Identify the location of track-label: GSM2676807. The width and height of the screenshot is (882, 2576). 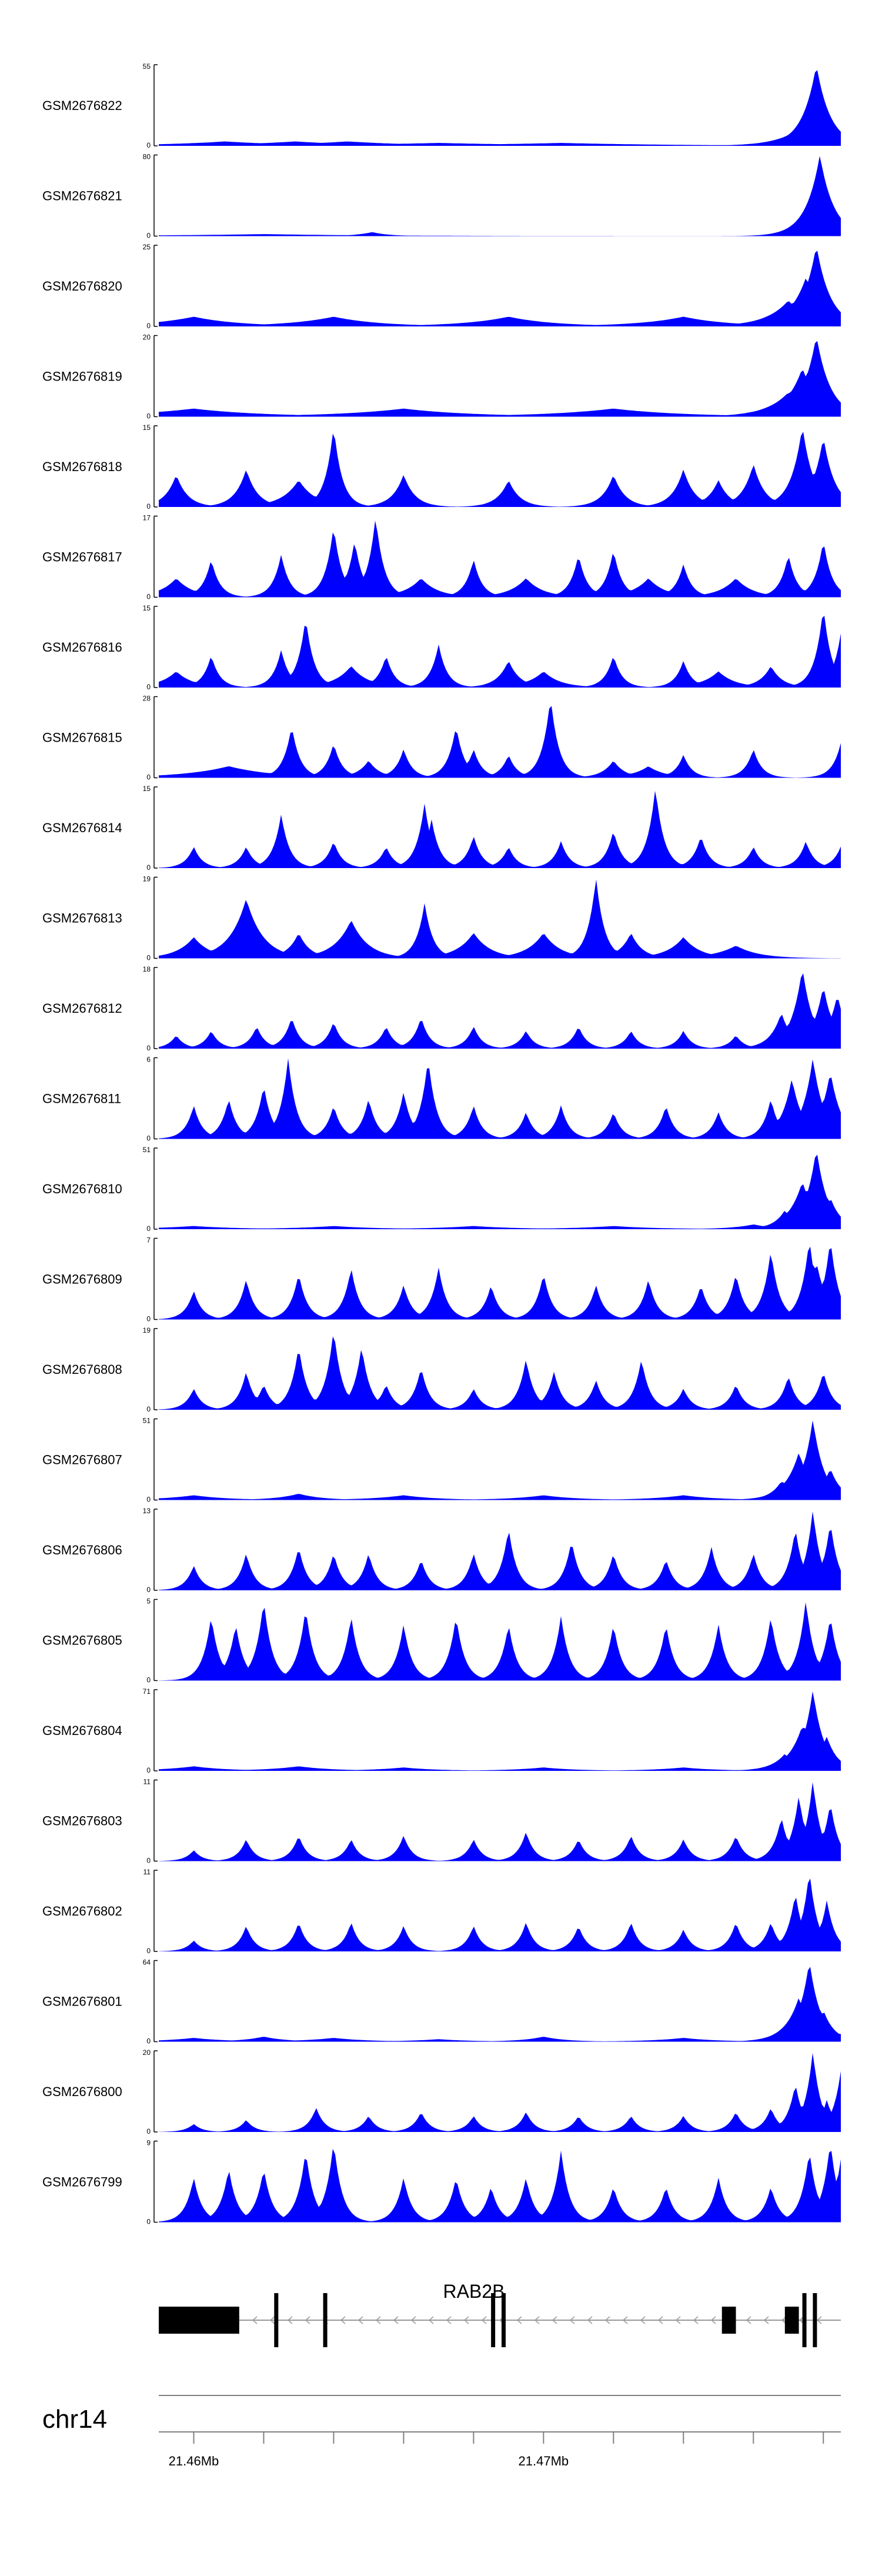
(82, 1460).